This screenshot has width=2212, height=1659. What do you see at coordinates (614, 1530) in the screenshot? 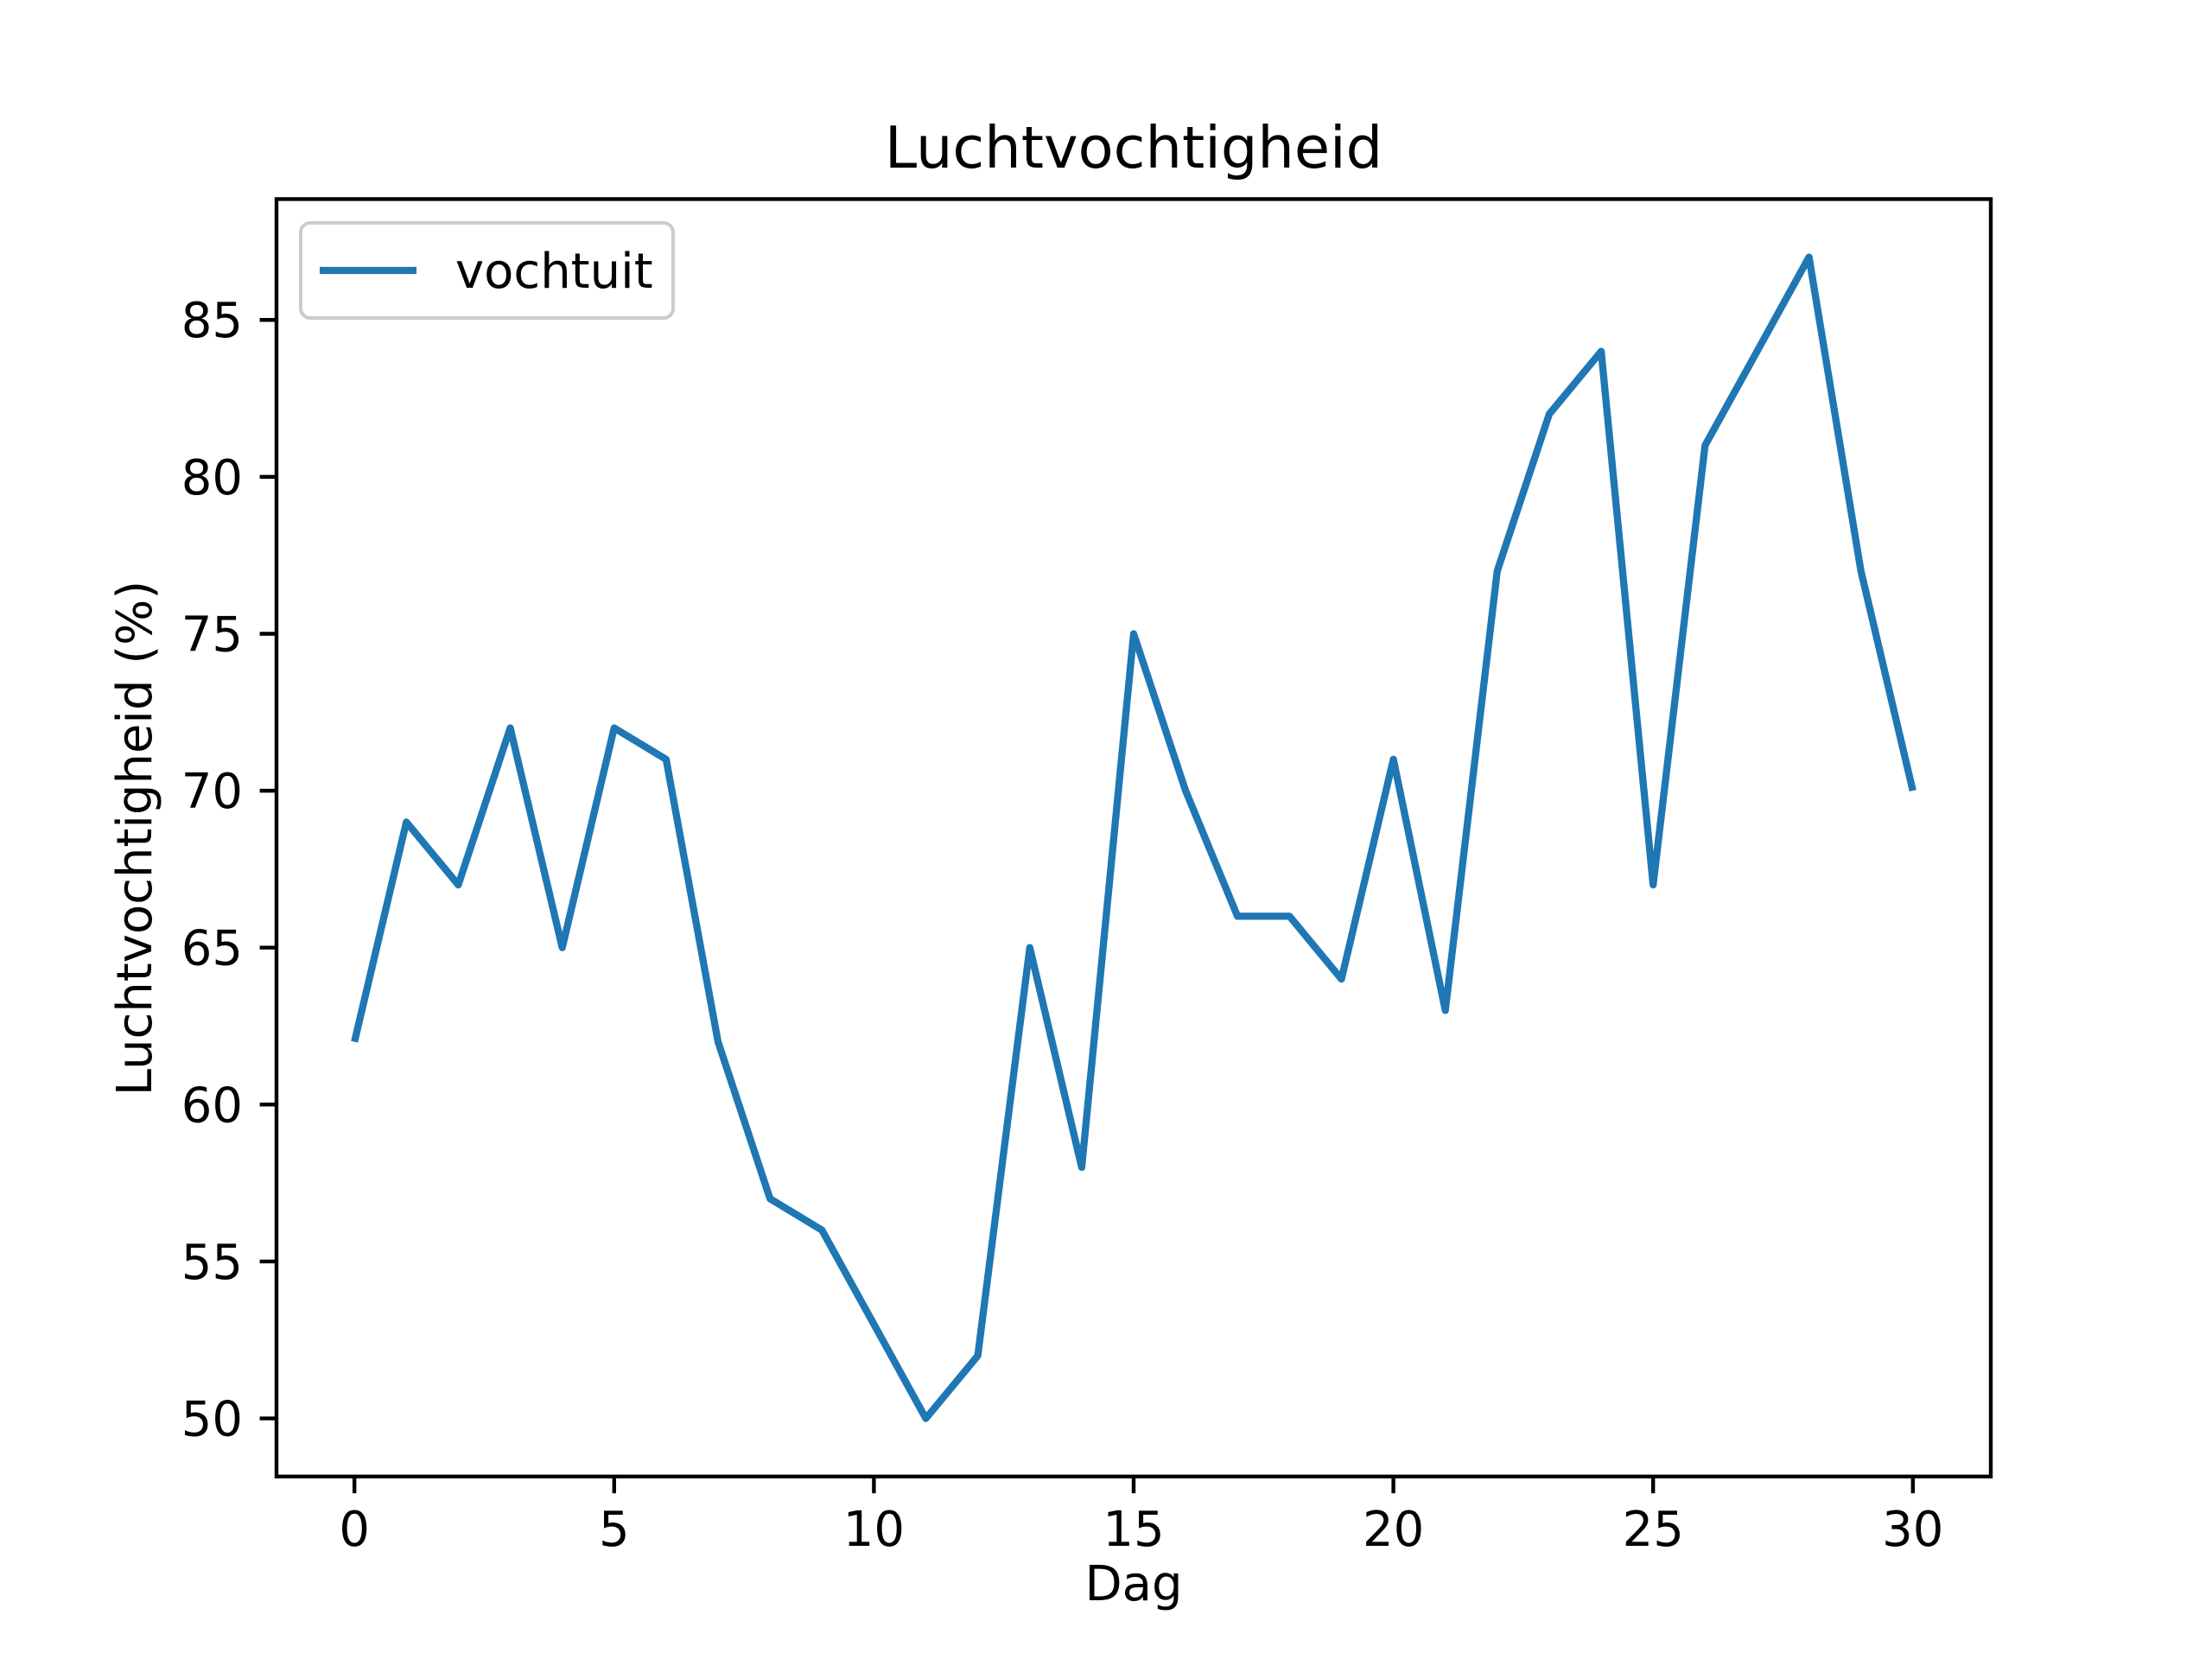
I see `x-tick-label: 5` at bounding box center [614, 1530].